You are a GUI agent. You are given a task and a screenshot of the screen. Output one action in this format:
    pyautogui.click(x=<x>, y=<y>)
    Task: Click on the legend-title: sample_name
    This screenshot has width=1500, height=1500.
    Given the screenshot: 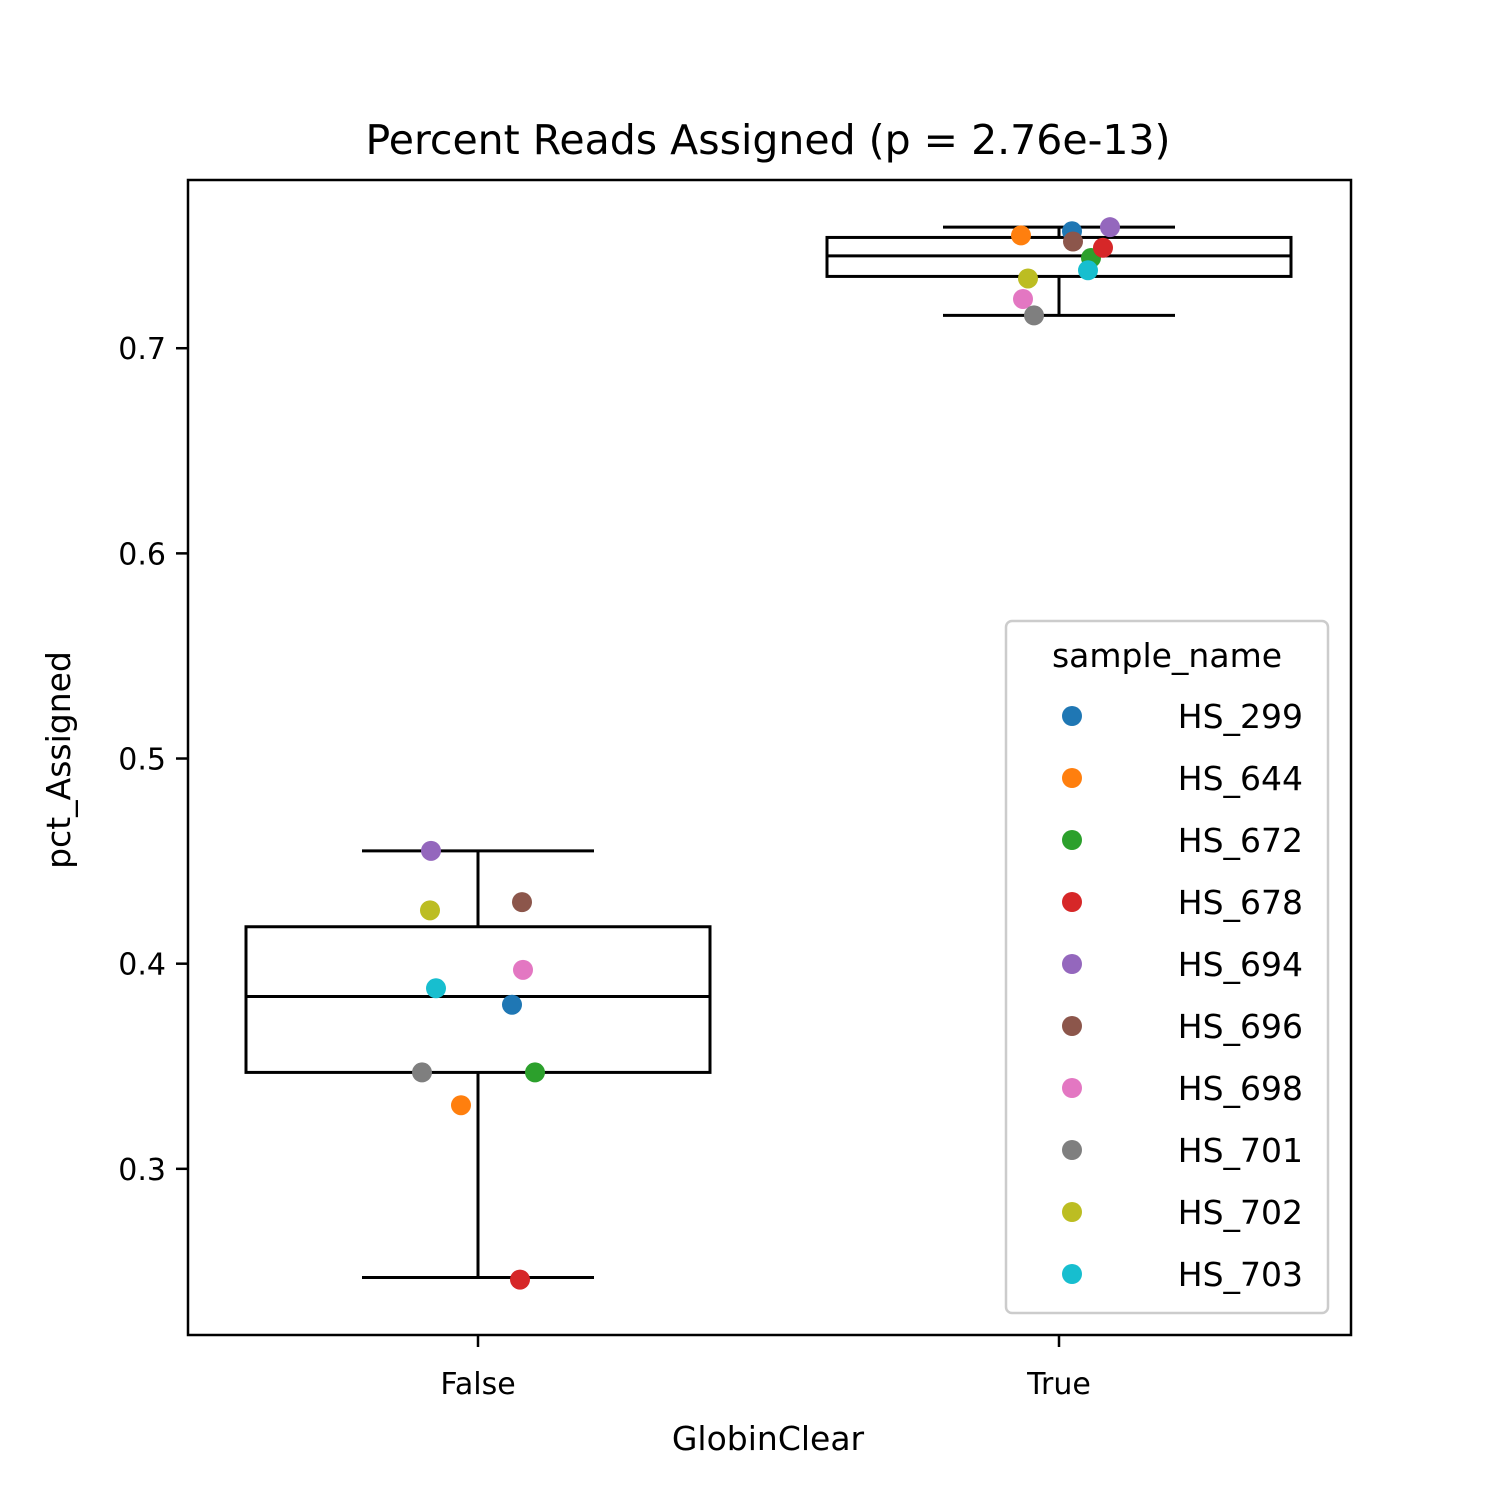 What is the action you would take?
    pyautogui.click(x=1167, y=655)
    